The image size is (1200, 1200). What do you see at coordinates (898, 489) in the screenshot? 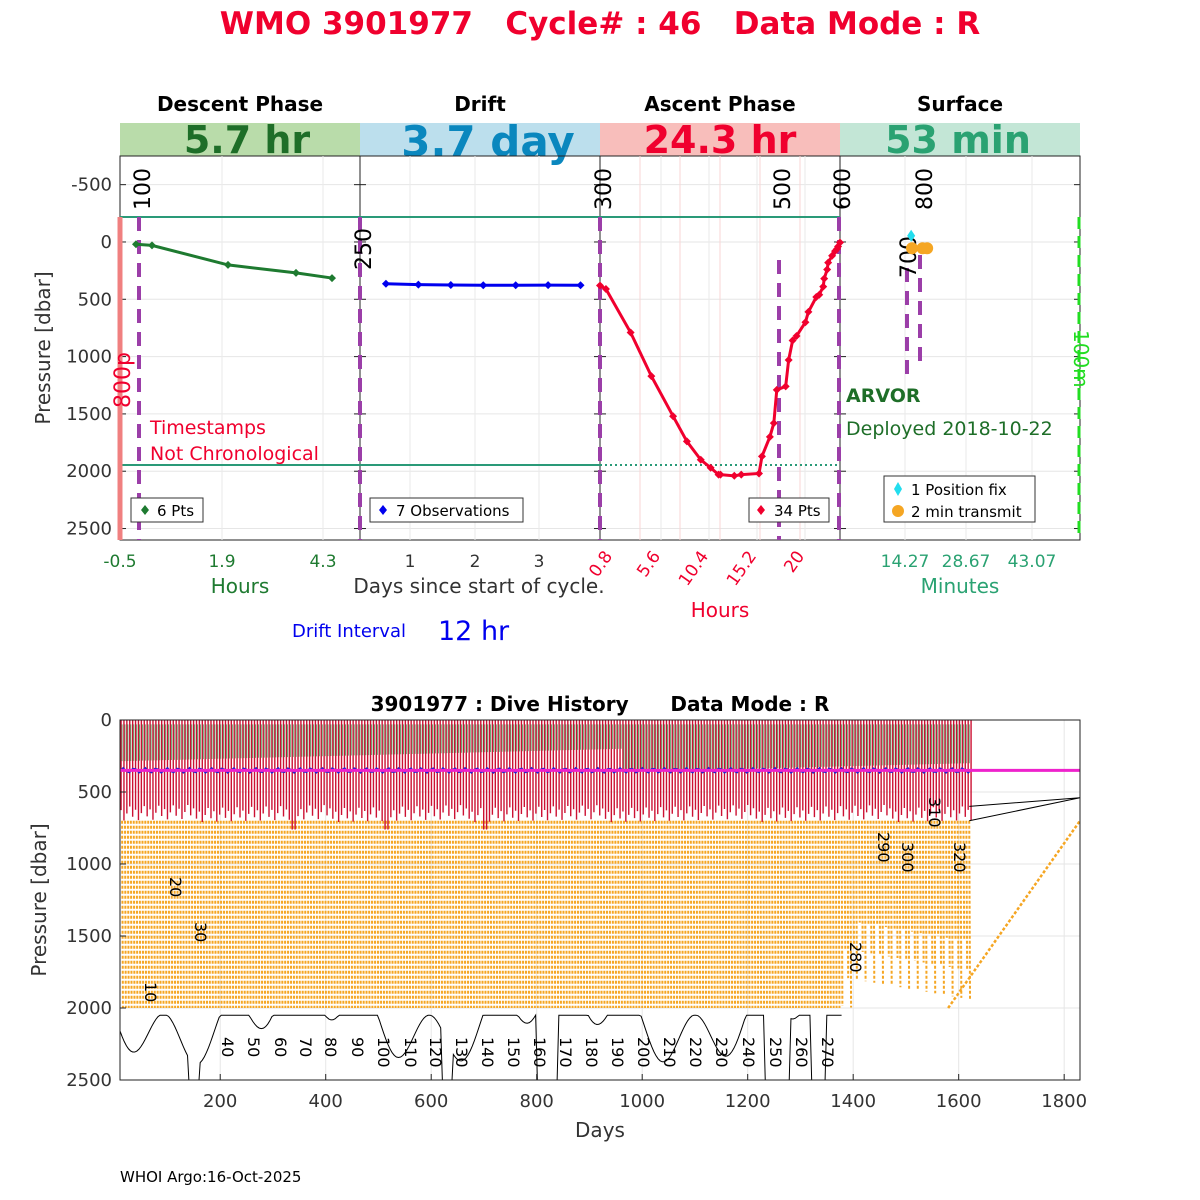
I see `position-fix-legend-marker` at bounding box center [898, 489].